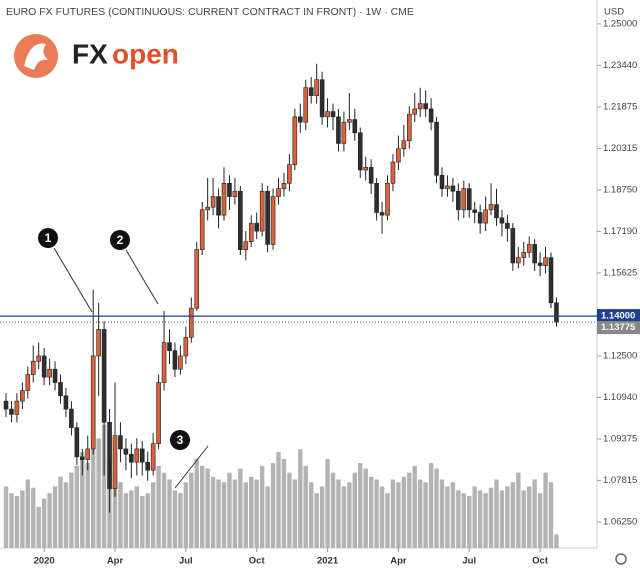  I want to click on y-tick-label: 1.25000, so click(620, 23).